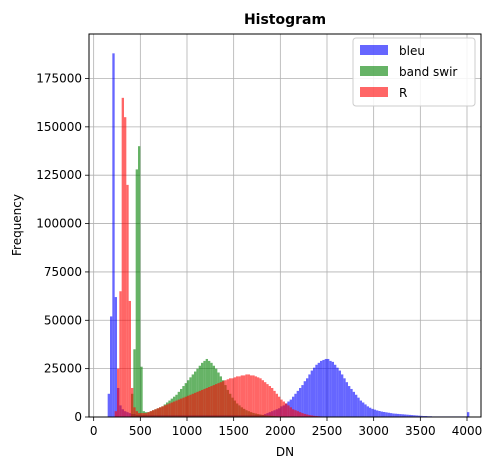  I want to click on legend-label: bleu, so click(412, 51).